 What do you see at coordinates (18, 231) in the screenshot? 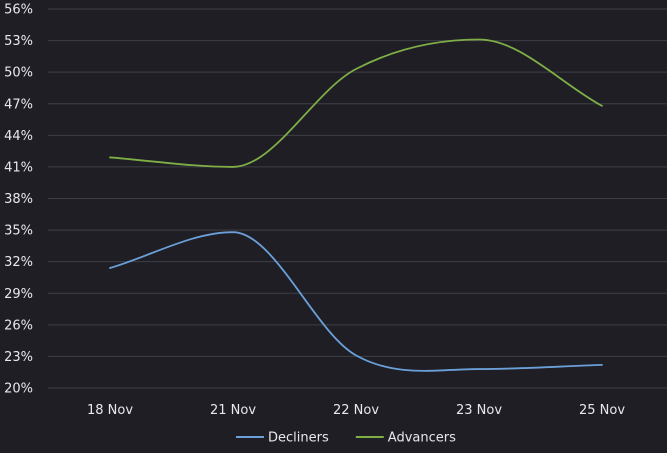
I see `y-tick-label: 35%` at bounding box center [18, 231].